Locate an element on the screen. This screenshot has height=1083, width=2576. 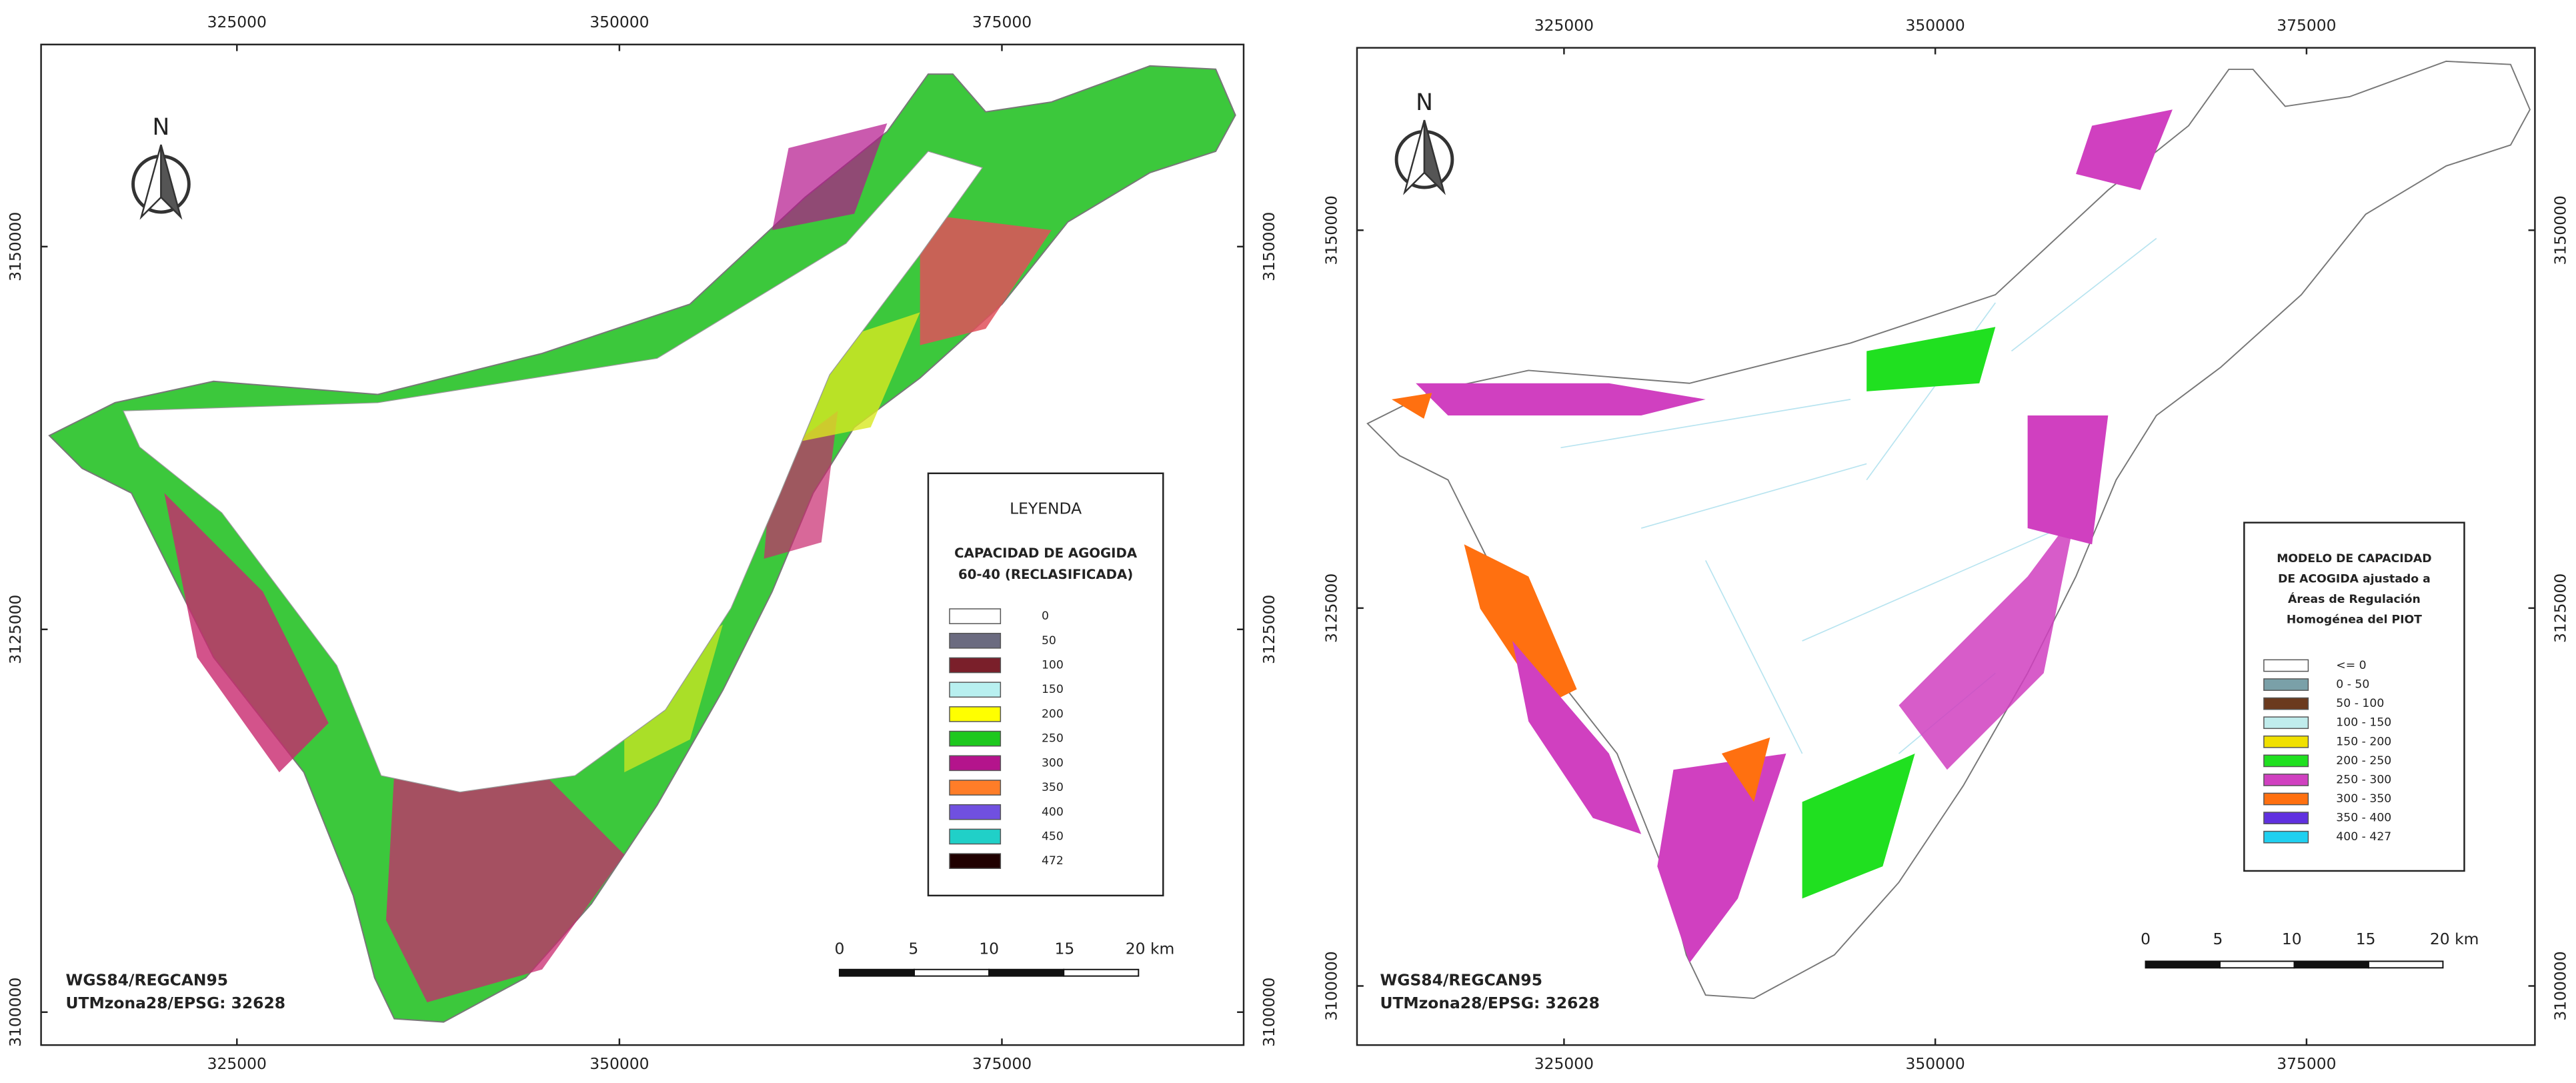
legend-heading: LEYENDA is located at coordinates (1046, 508).